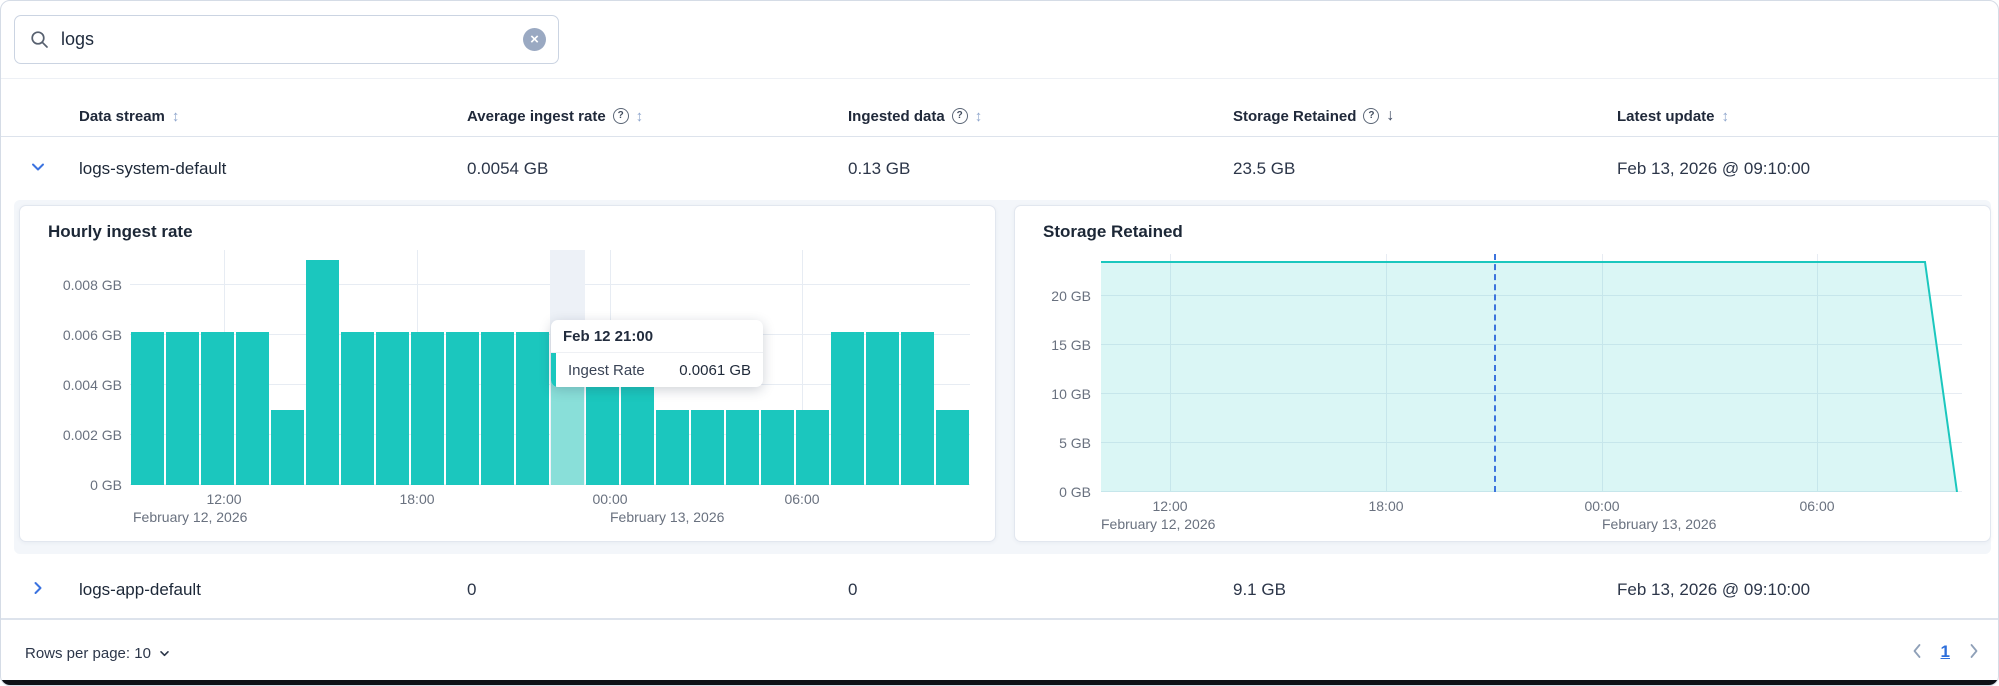 The image size is (1999, 686). What do you see at coordinates (534, 39) in the screenshot?
I see `clear-search-icon` at bounding box center [534, 39].